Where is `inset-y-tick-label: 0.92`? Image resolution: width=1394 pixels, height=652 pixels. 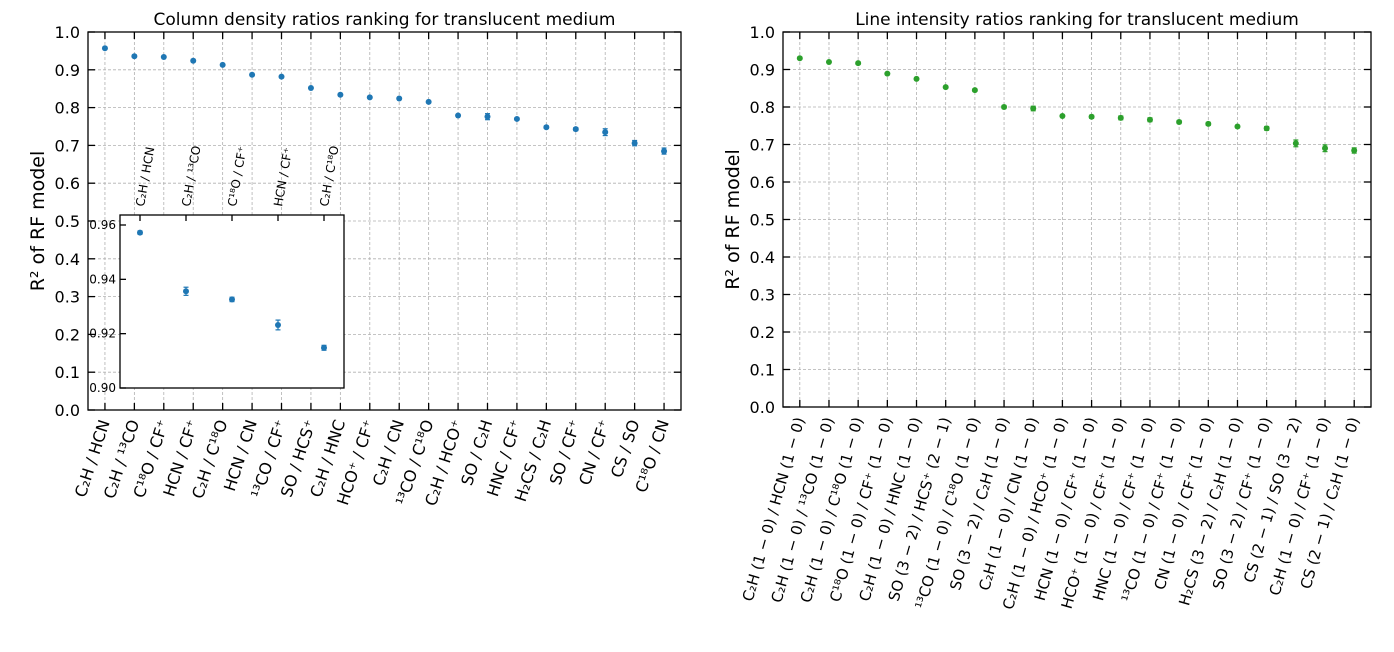 inset-y-tick-label: 0.92 is located at coordinates (102, 334).